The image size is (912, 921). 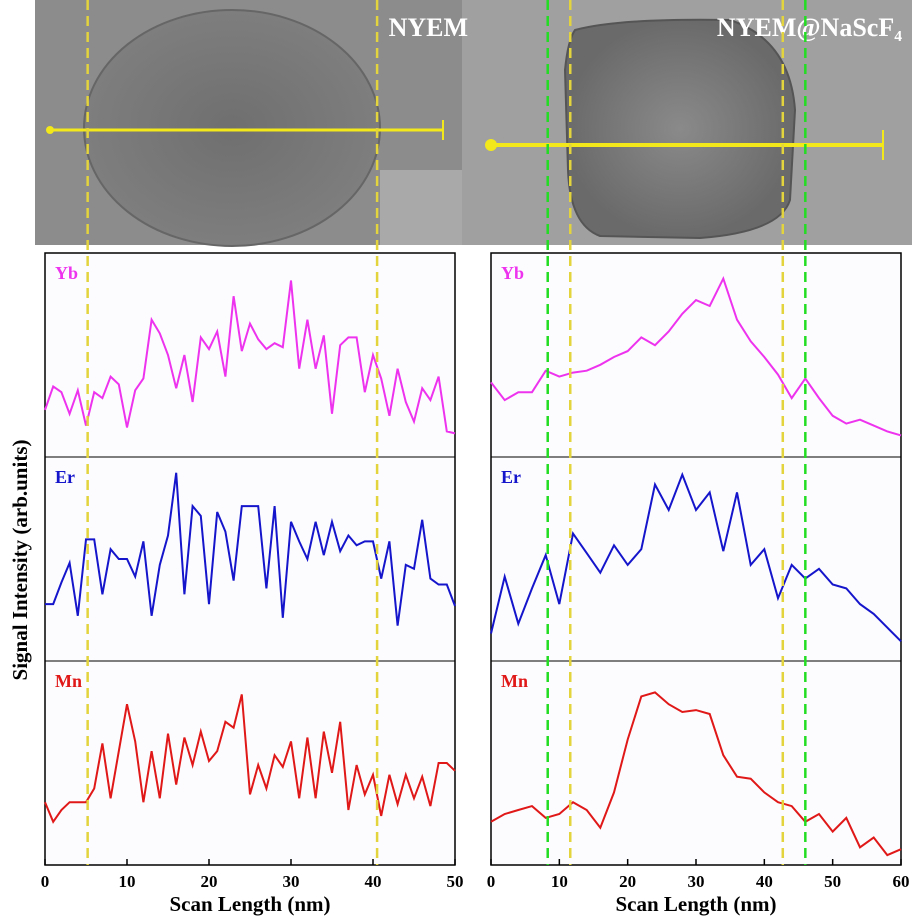 I want to click on tem-image-left, so click(x=248, y=123).